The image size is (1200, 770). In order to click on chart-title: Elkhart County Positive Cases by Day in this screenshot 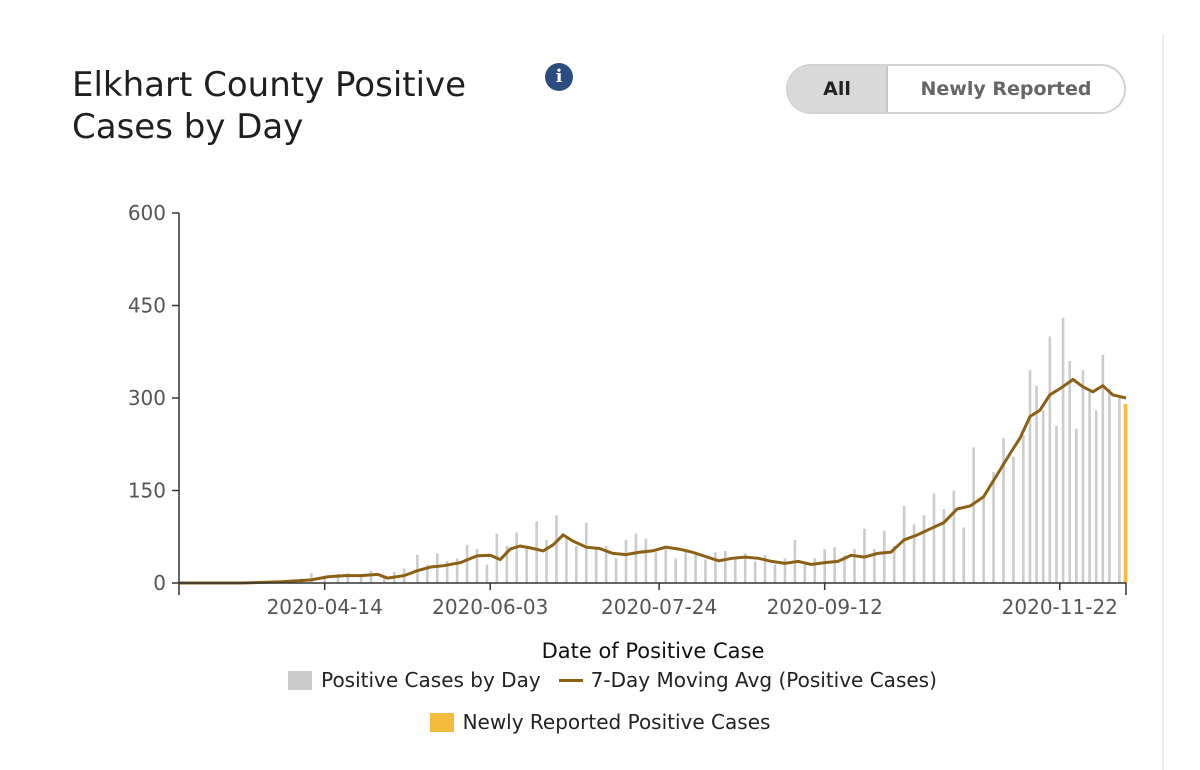, I will do `click(269, 106)`.